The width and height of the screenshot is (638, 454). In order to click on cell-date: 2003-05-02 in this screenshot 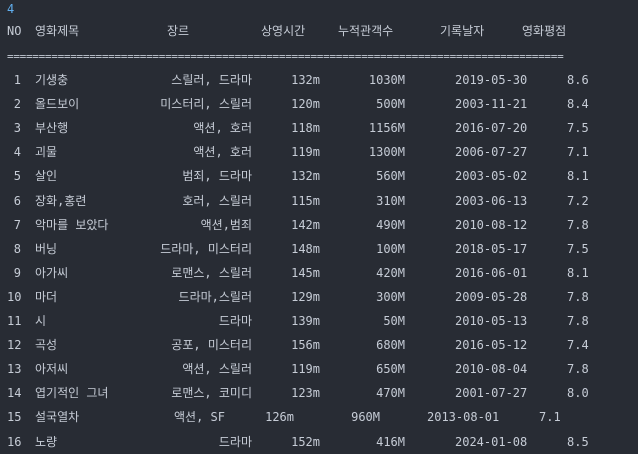, I will do `click(491, 176)`.